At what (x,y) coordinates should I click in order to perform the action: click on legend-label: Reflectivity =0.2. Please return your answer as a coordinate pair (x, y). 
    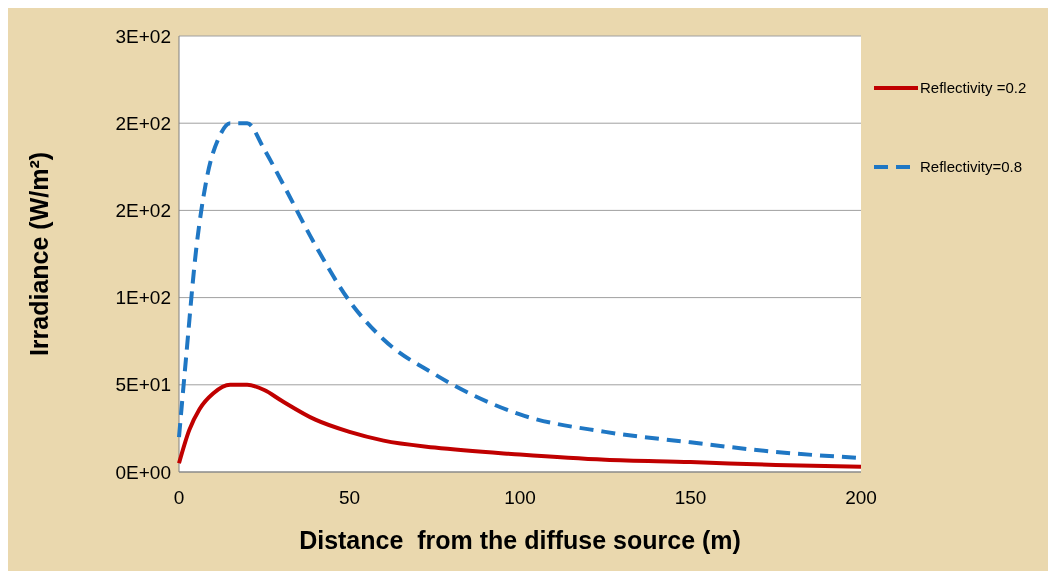
    Looking at the image, I should click on (973, 88).